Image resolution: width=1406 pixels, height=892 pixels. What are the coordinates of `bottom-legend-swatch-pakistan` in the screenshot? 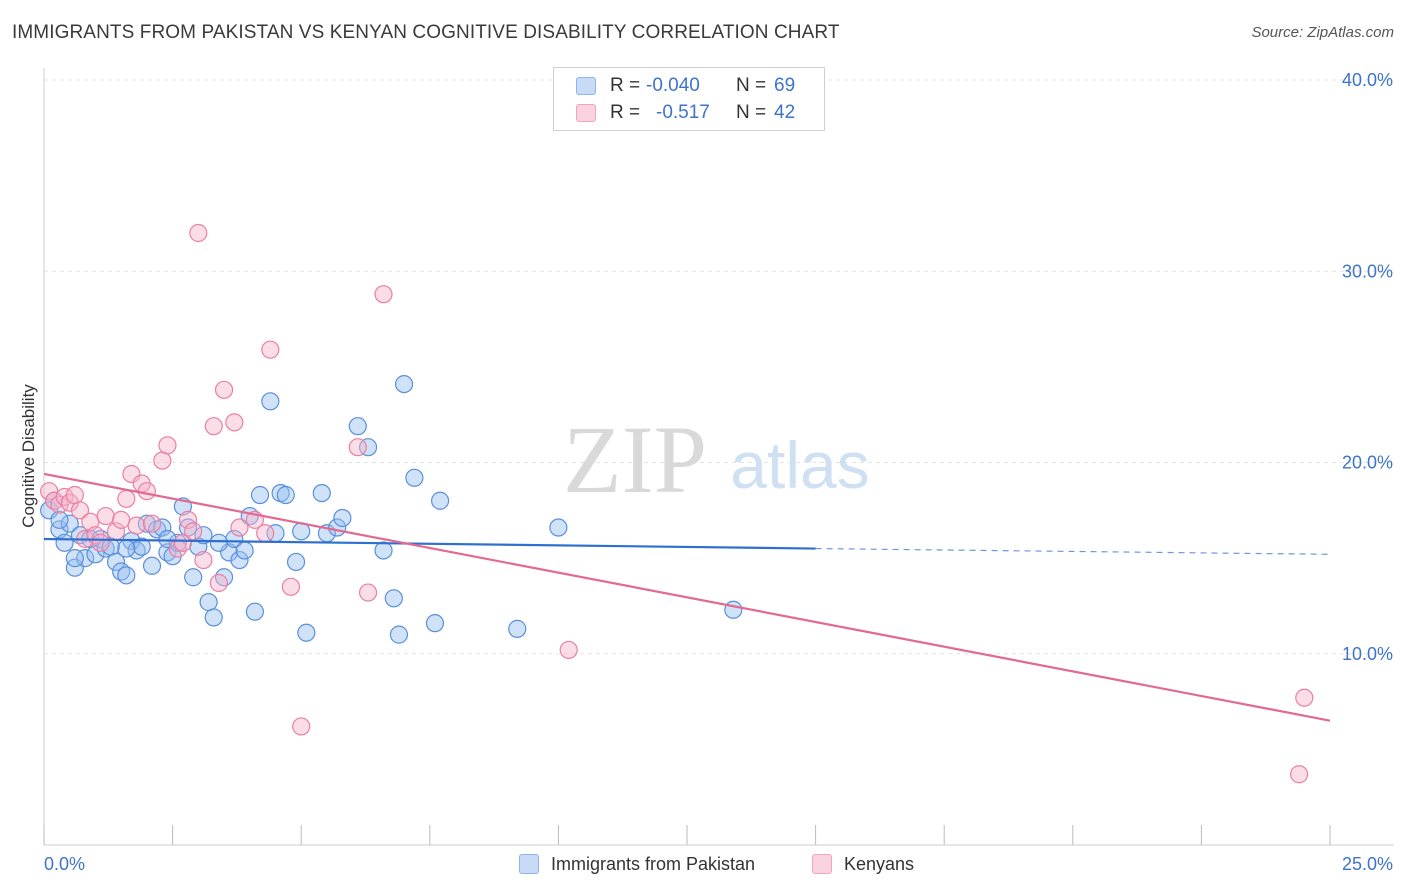 It's located at (529, 864).